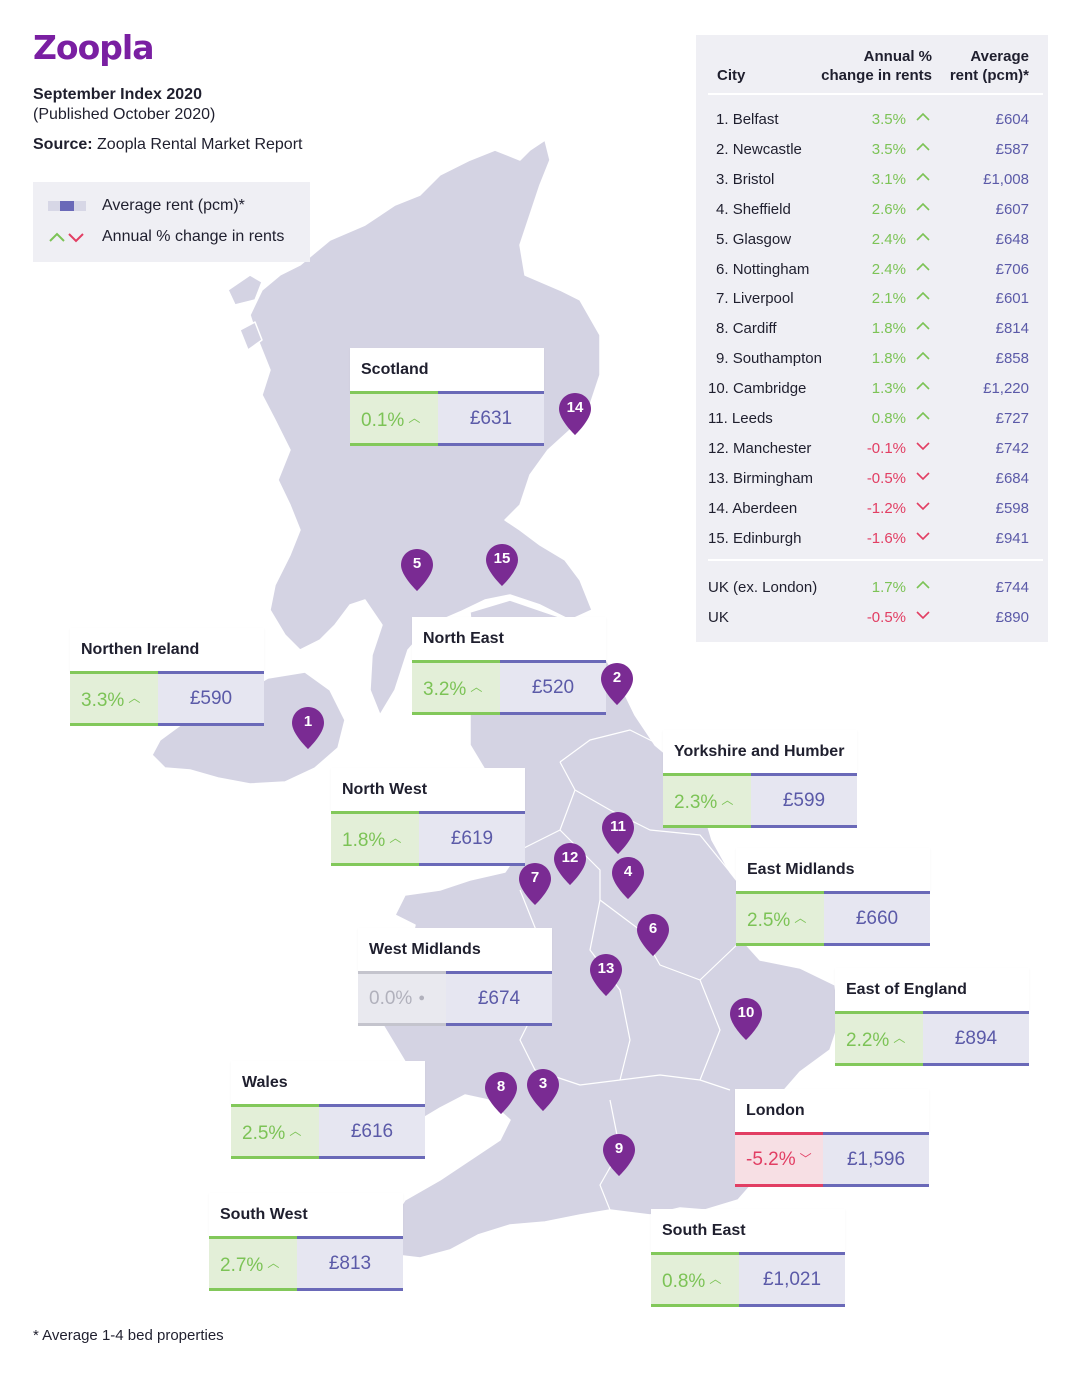  I want to click on city-change: 2.6%, so click(888, 209).